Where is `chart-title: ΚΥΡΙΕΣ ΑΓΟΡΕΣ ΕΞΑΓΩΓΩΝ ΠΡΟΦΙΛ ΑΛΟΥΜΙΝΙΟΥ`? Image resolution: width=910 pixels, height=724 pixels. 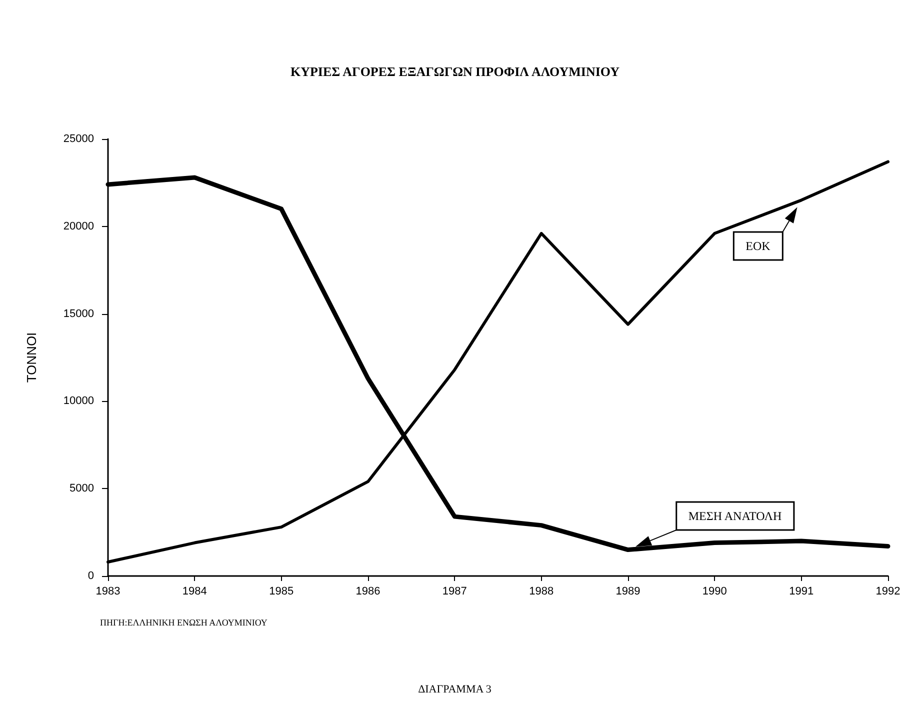
chart-title: ΚΥΡΙΕΣ ΑΓΟΡΕΣ ΕΞΑΓΩΓΩΝ ΠΡΟΦΙΛ ΑΛΟΥΜΙΝΙΟΥ is located at coordinates (455, 71).